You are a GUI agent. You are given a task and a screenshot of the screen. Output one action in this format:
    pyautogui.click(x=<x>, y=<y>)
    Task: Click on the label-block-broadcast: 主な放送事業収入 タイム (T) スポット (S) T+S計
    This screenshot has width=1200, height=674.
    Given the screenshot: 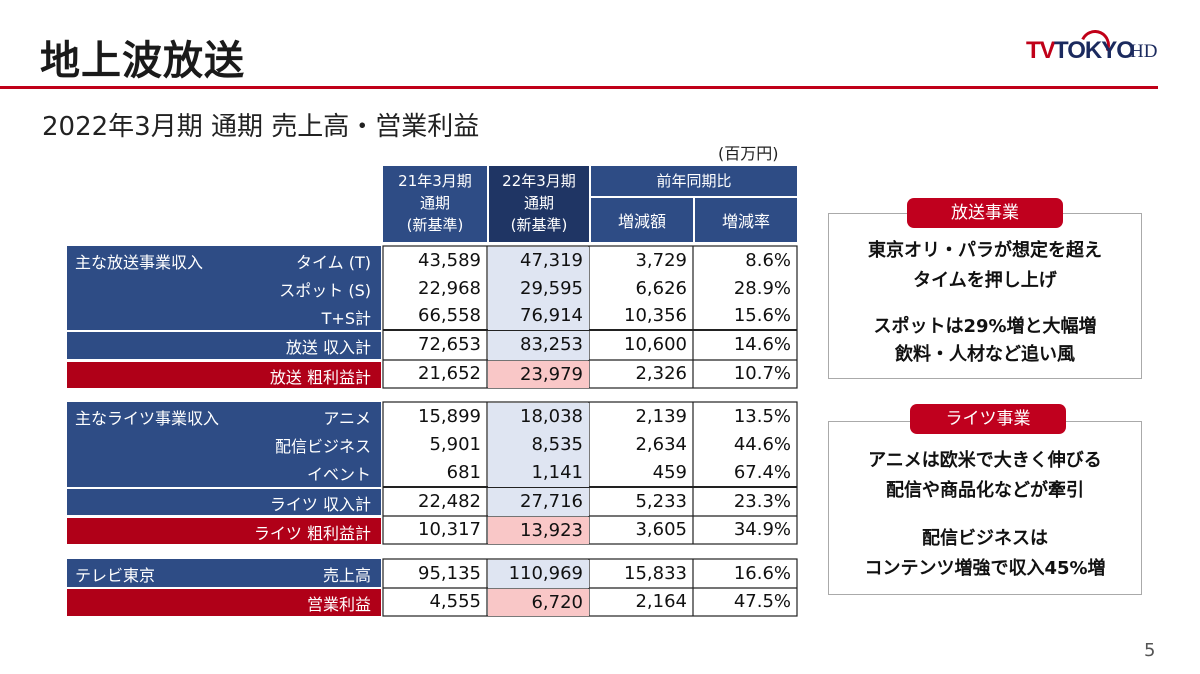 What is the action you would take?
    pyautogui.click(x=224, y=288)
    